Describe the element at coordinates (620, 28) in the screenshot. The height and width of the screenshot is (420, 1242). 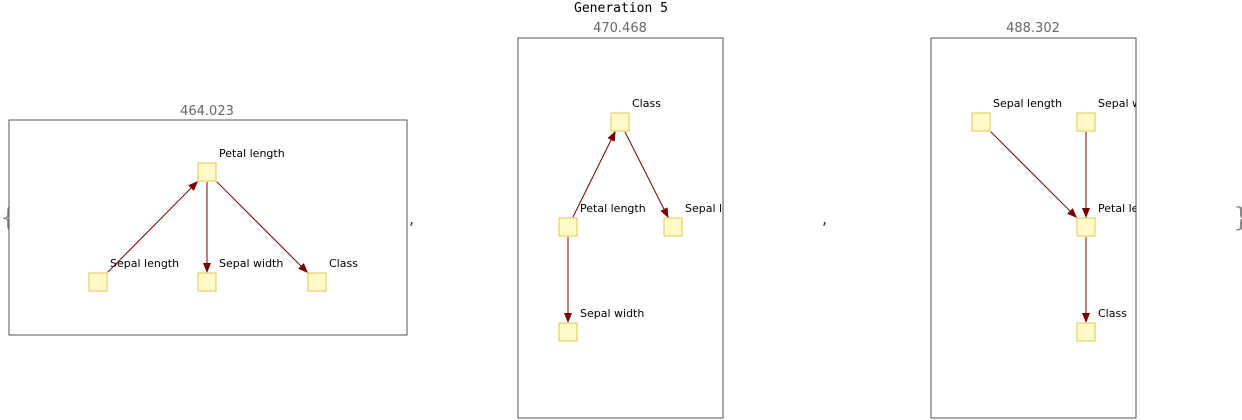
I see `graph-score: 470.468` at that location.